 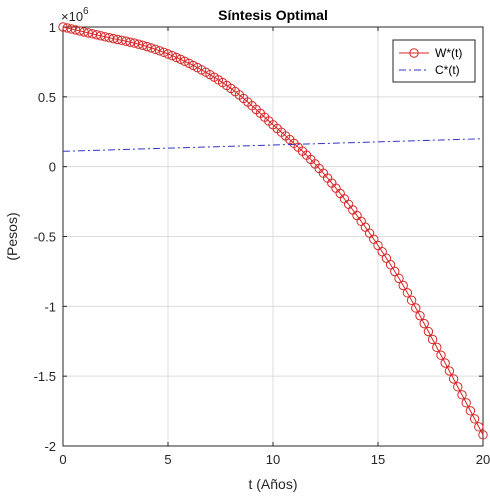 I want to click on x-tick-label: 20, so click(x=483, y=459).